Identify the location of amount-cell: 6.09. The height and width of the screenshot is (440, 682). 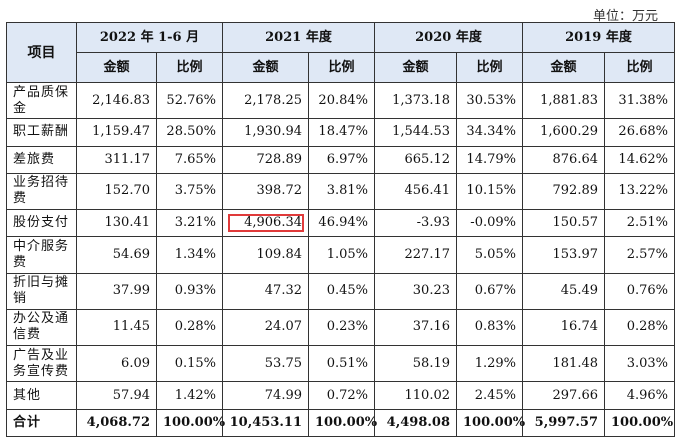
(116, 364).